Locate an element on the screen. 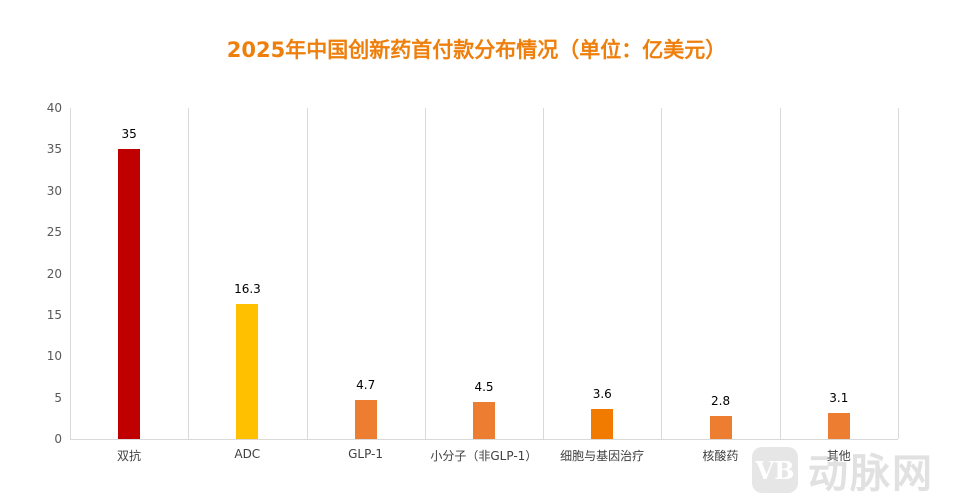 This screenshot has width=953, height=500. y-tick-label: 35 is located at coordinates (54, 149).